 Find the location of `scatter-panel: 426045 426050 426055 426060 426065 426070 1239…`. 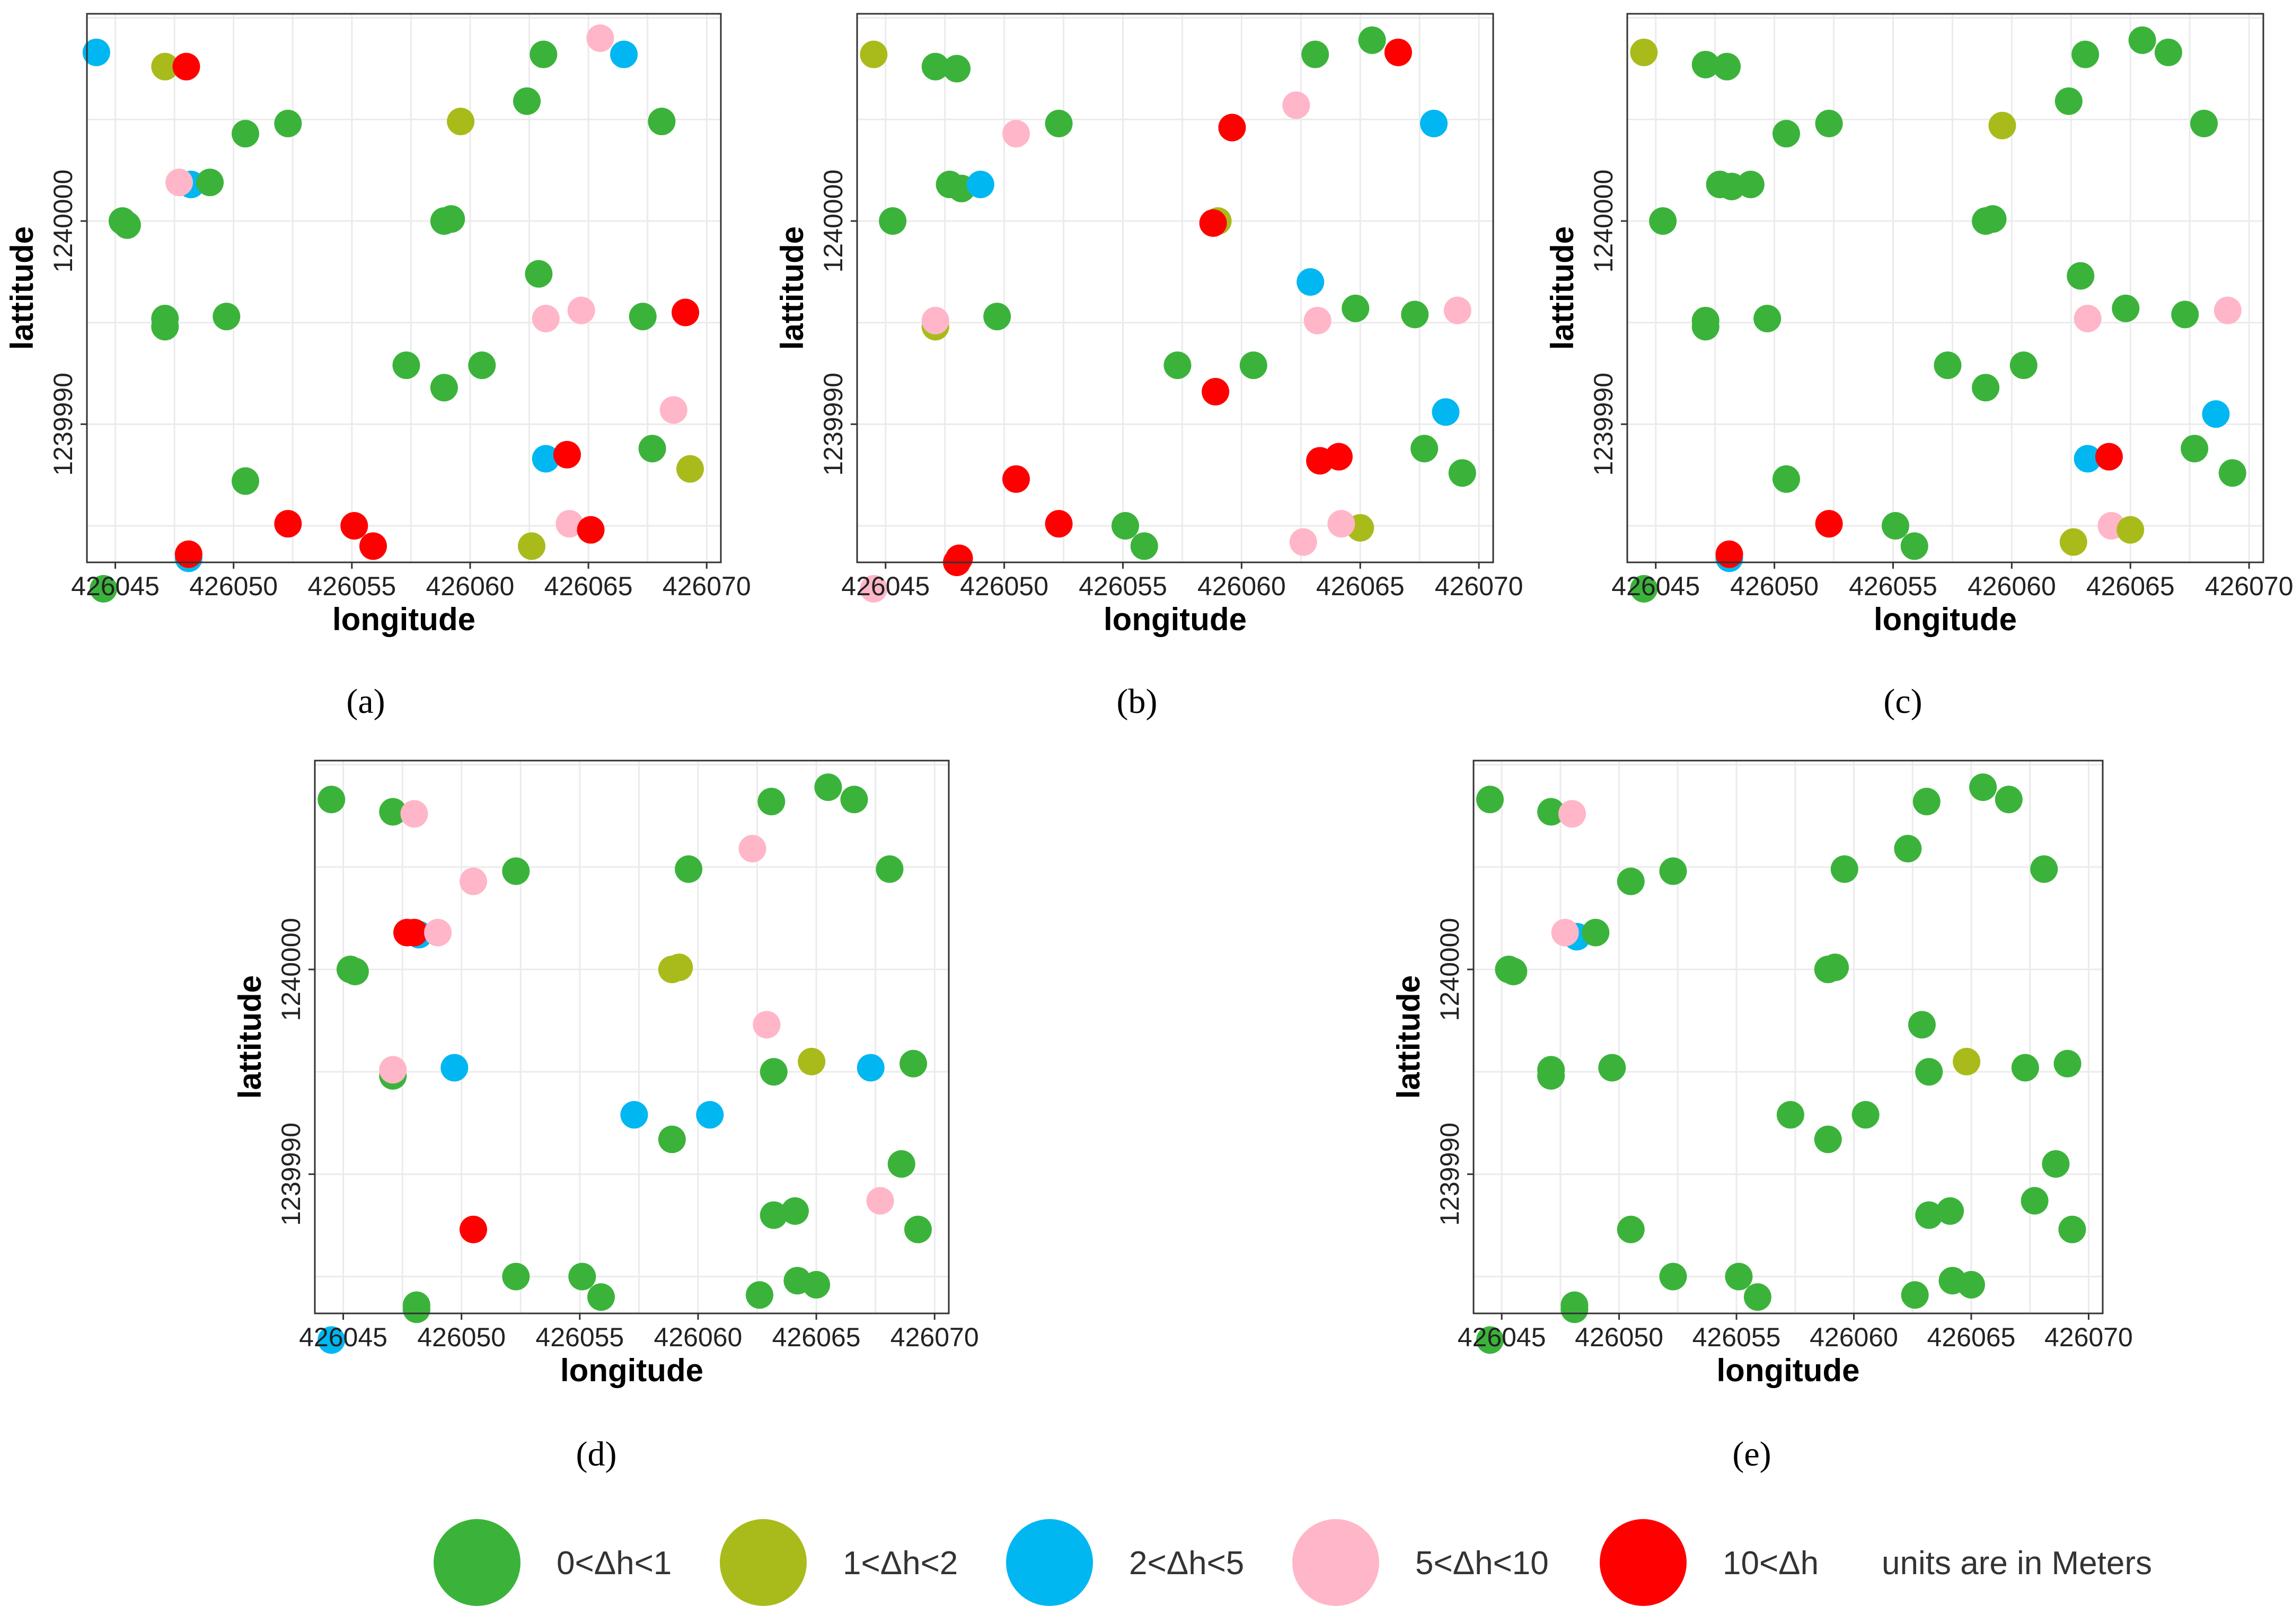

scatter-panel: 426045 426050 426055 426060 426065 426070 1239… is located at coordinates (1919, 367).